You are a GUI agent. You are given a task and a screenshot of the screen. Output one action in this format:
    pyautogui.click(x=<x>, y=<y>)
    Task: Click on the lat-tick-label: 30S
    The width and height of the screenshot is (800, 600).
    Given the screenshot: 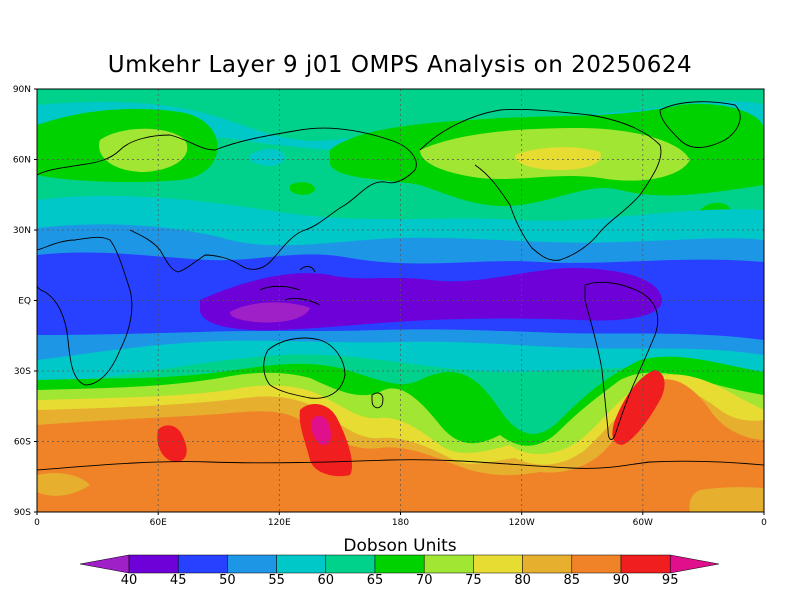 What is the action you would take?
    pyautogui.click(x=22, y=372)
    